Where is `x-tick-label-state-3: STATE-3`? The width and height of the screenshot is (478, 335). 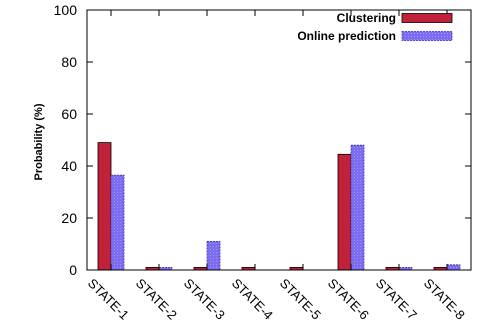
x-tick-label-state-3: STATE-3 is located at coordinates (204, 299).